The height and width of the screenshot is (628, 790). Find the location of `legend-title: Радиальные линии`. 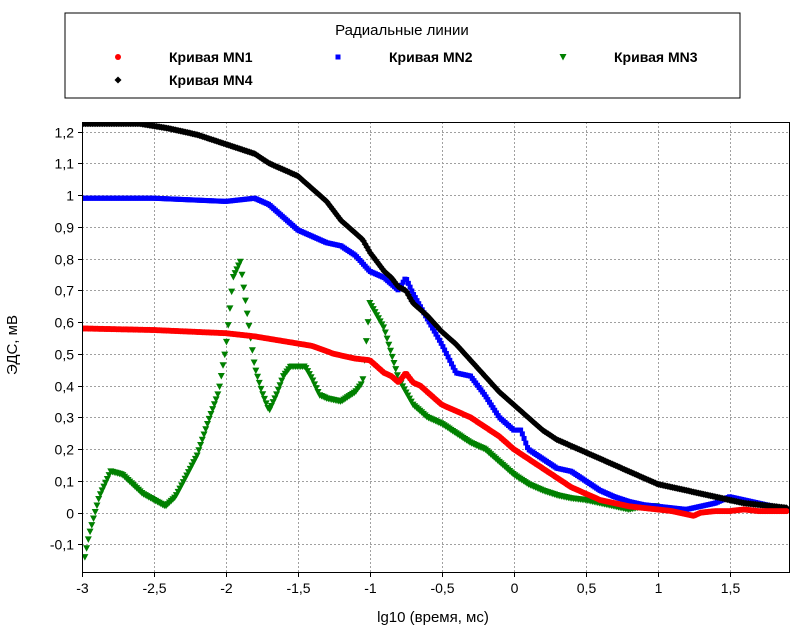

legend-title: Радиальные линии is located at coordinates (402, 30).